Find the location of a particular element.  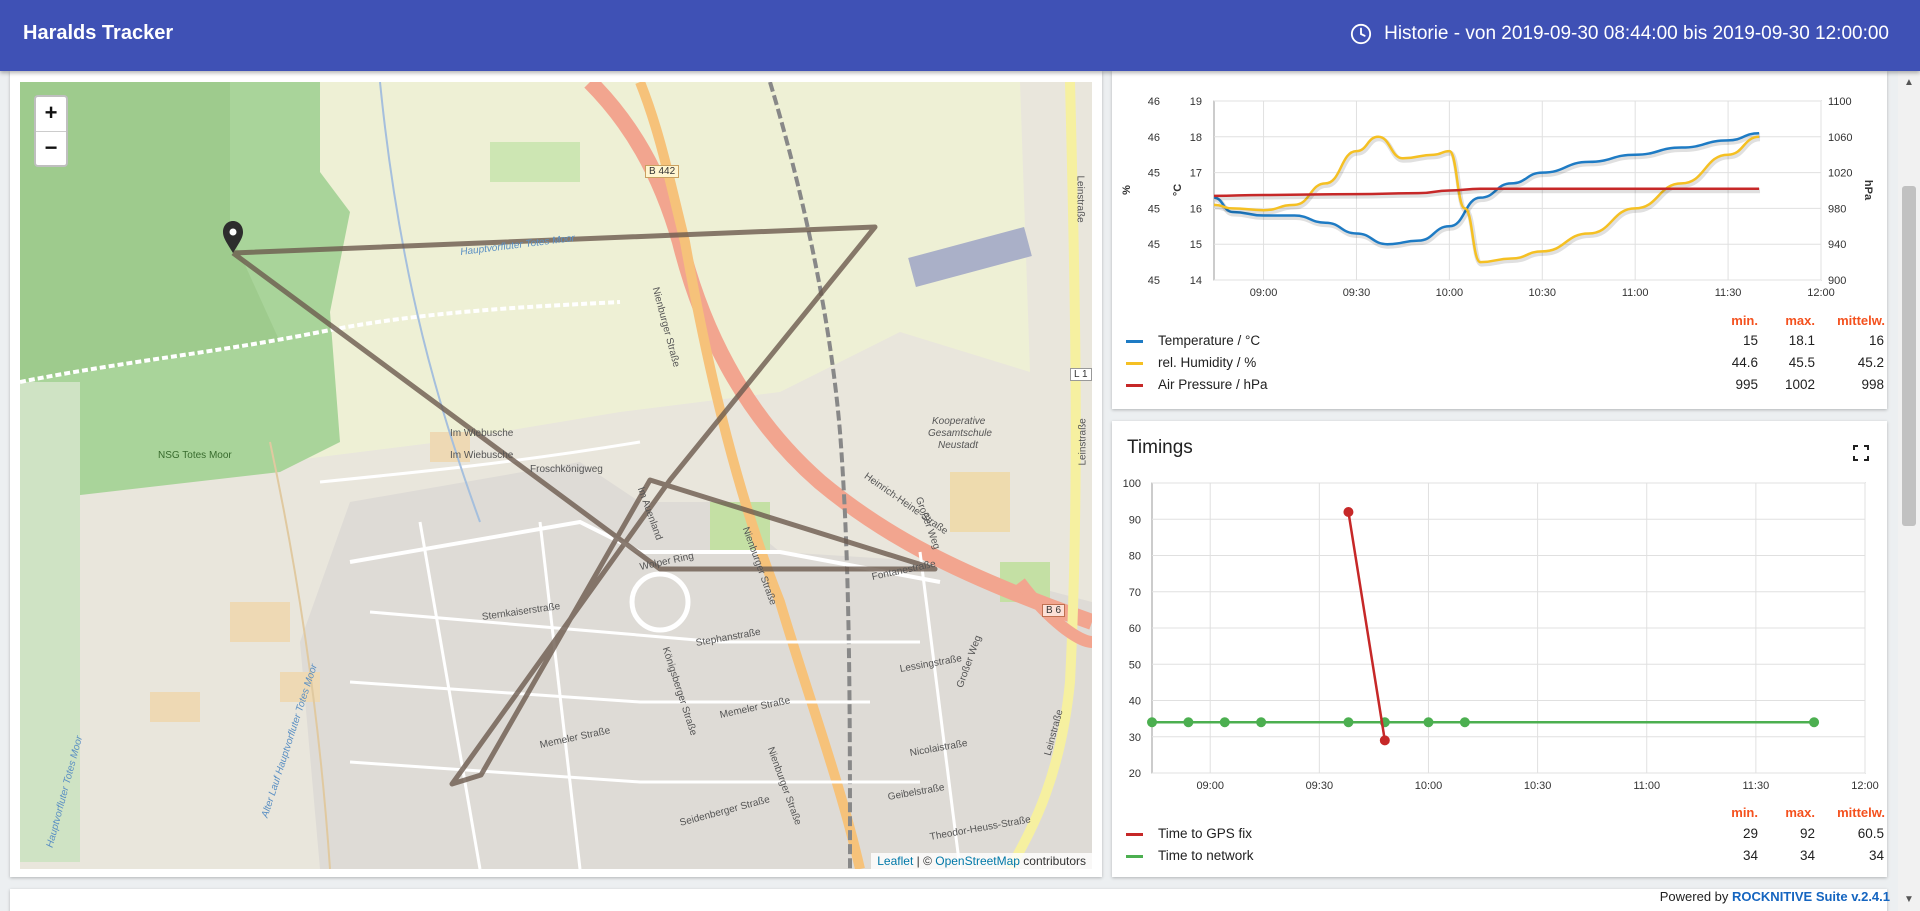

timings-title: Timings is located at coordinates (1160, 447).